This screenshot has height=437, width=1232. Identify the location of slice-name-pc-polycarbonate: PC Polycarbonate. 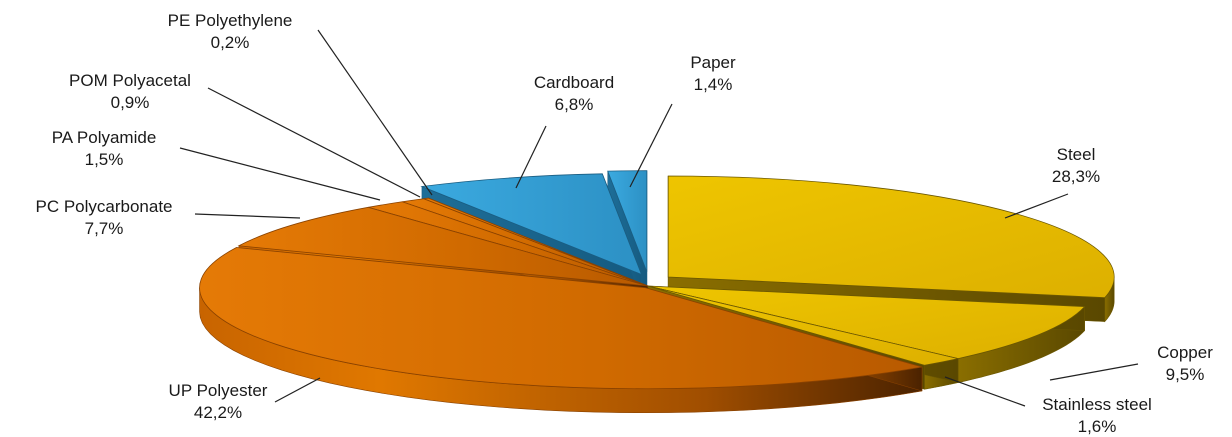
(103, 206).